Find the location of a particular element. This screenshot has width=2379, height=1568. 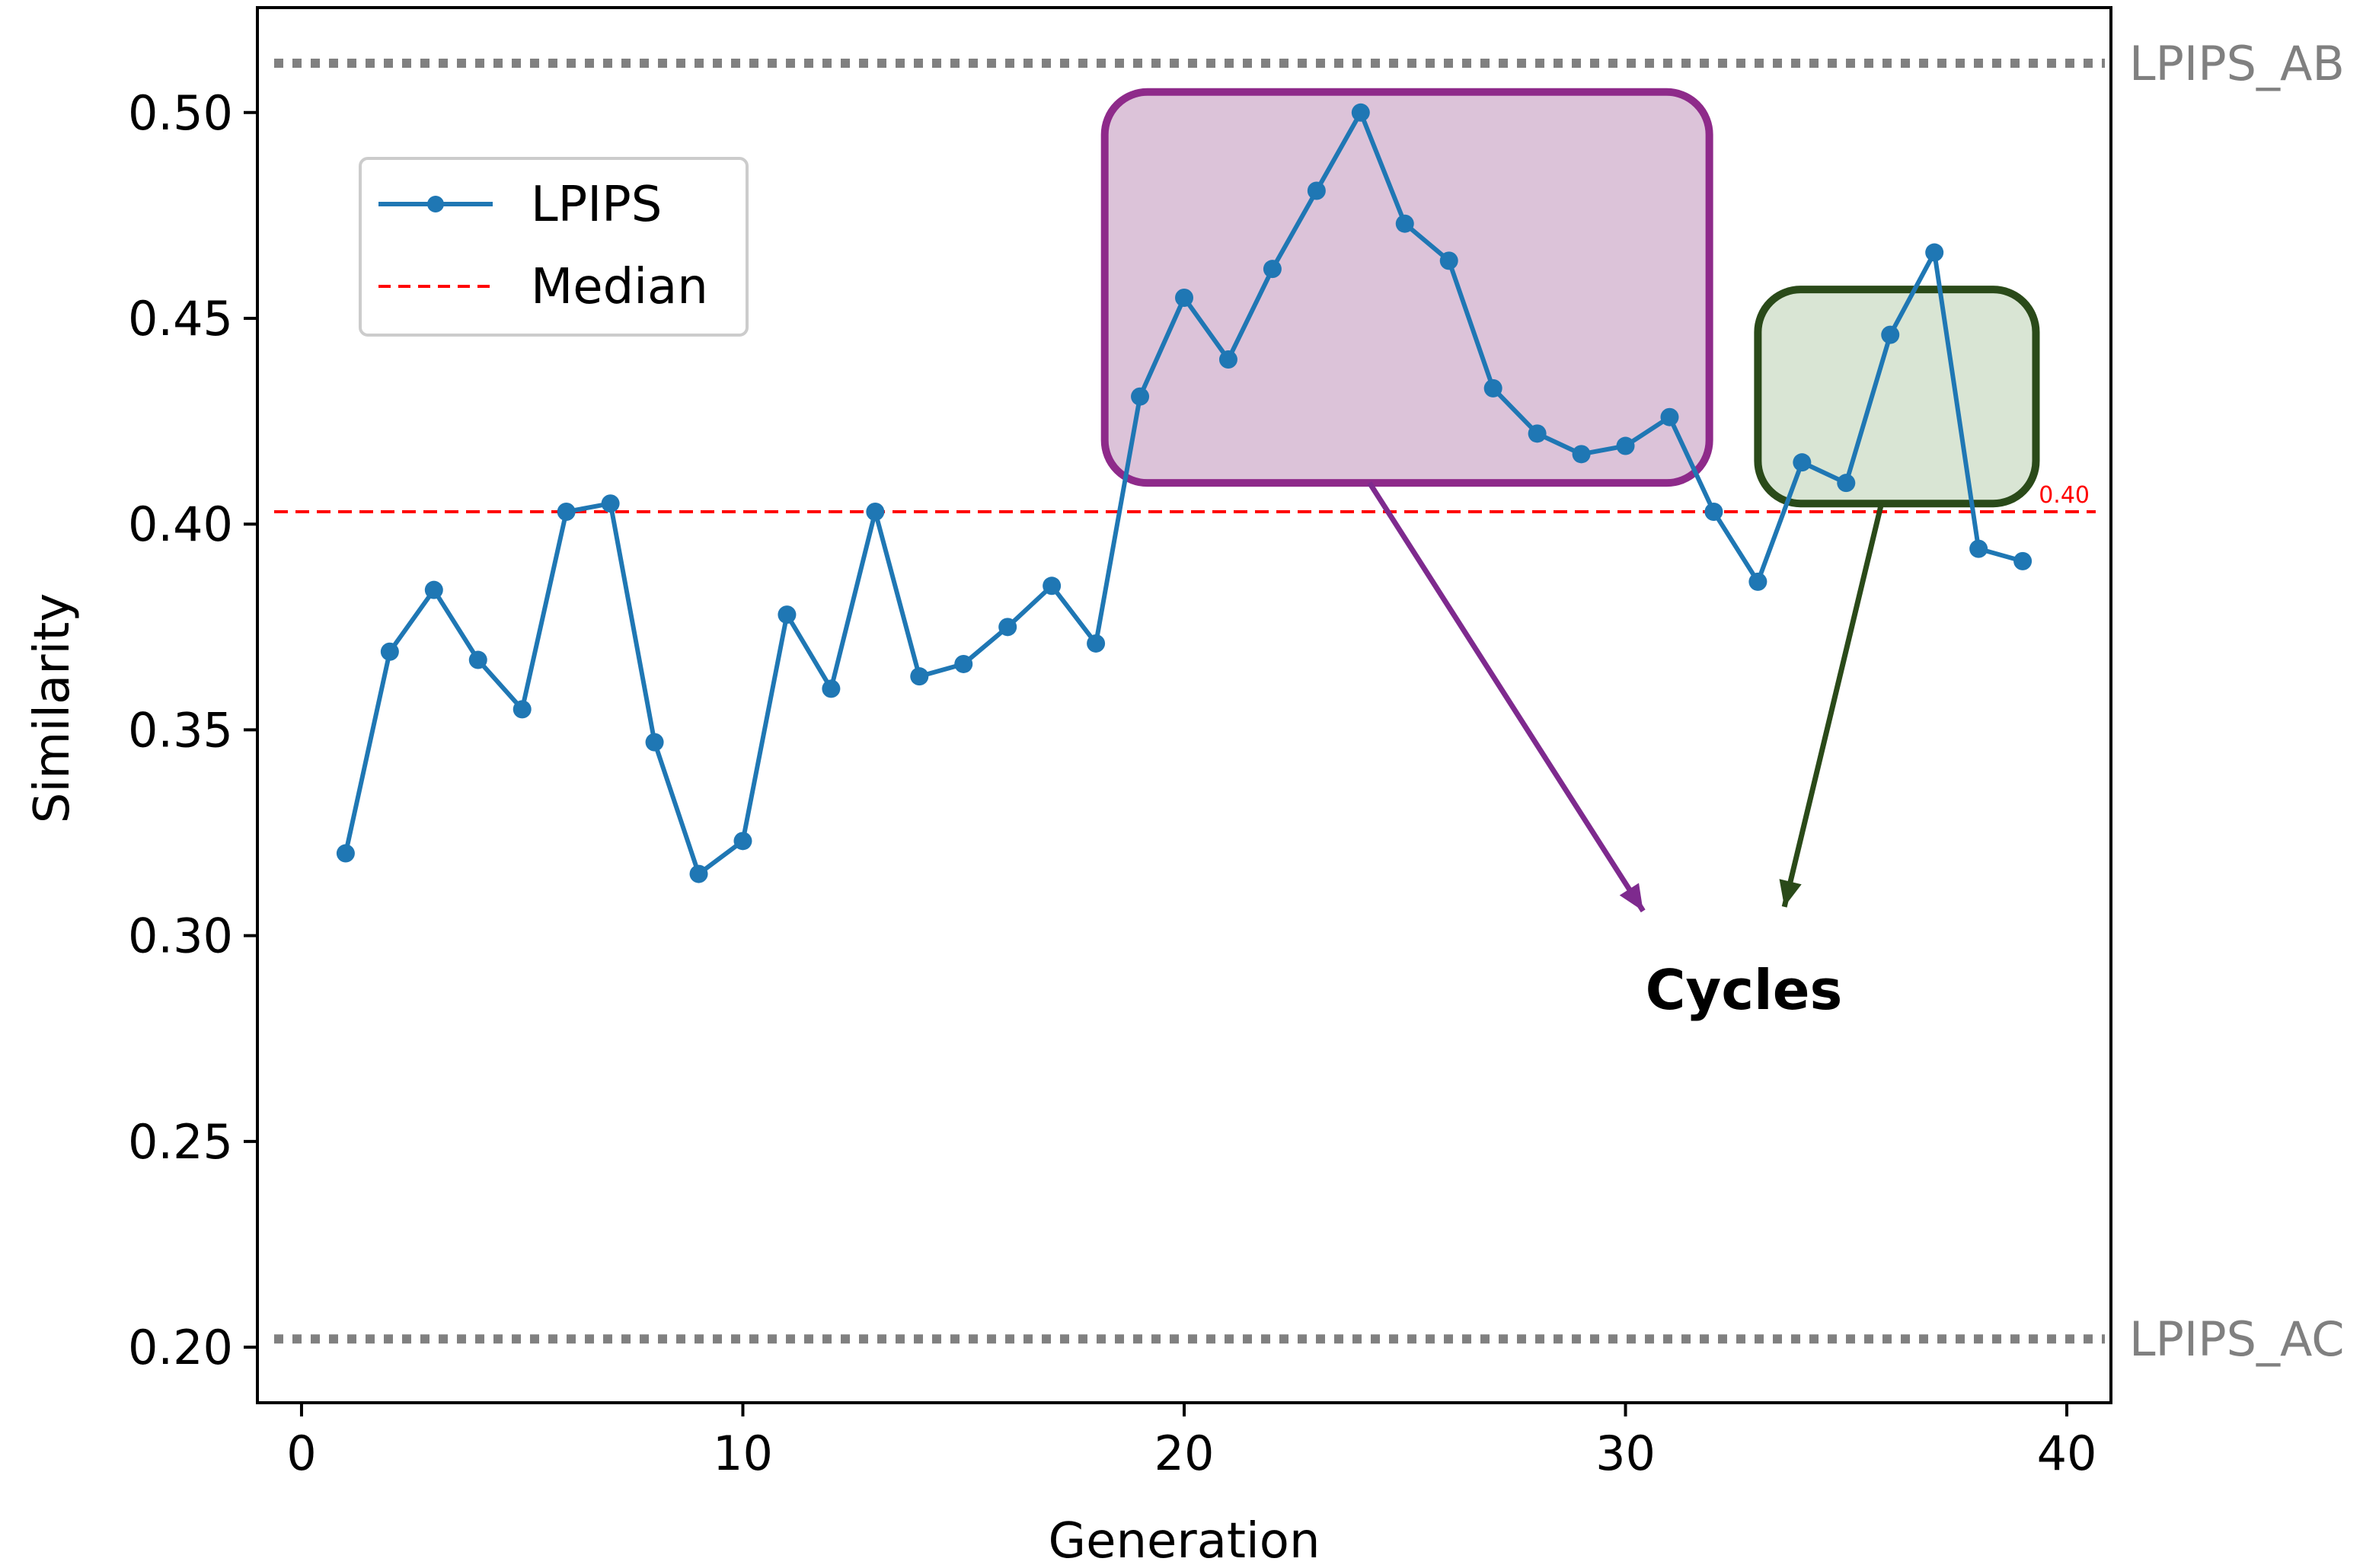

x-tick-label: 10 is located at coordinates (743, 1454).